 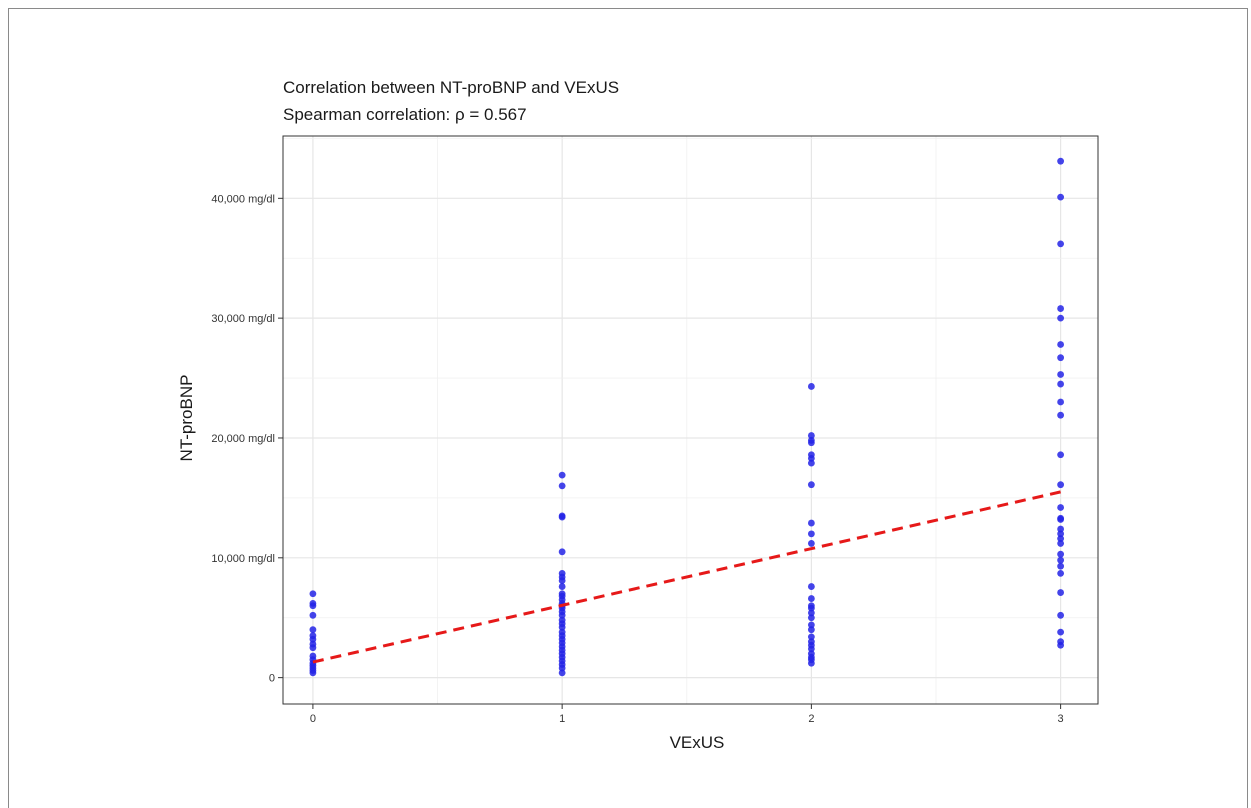 I want to click on trend-line-group, so click(x=686, y=577).